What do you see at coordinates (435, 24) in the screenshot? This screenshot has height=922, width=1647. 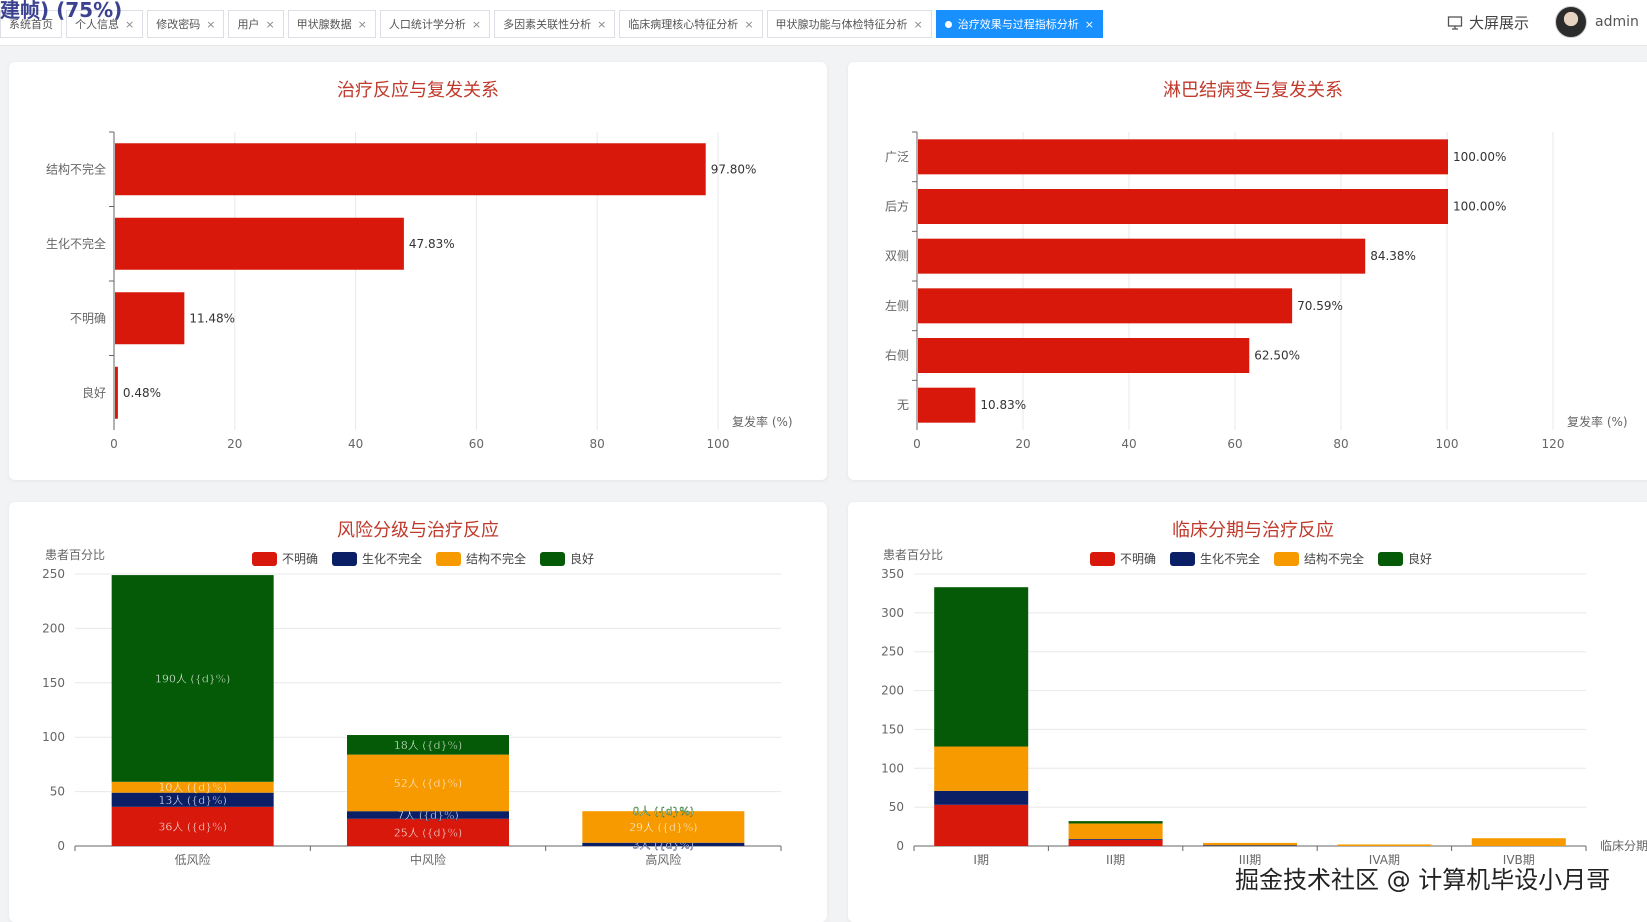 I see `tab-5: 人口统计学分析 ×` at bounding box center [435, 24].